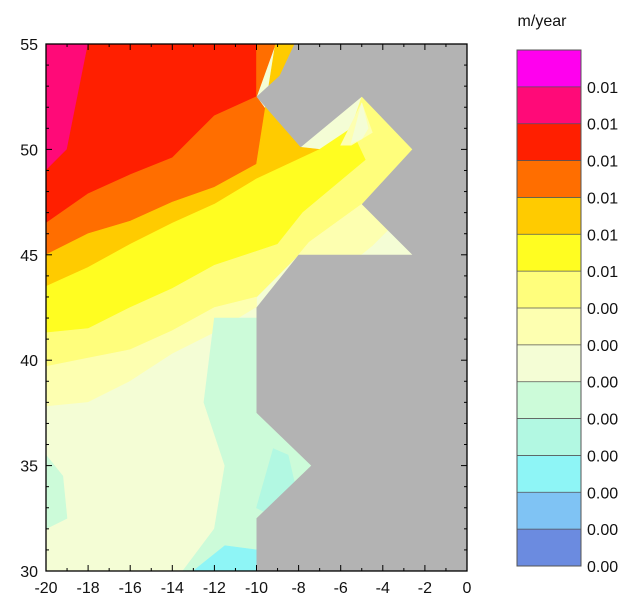 The image size is (618, 604). I want to click on x-tick-label: -6, so click(341, 588).